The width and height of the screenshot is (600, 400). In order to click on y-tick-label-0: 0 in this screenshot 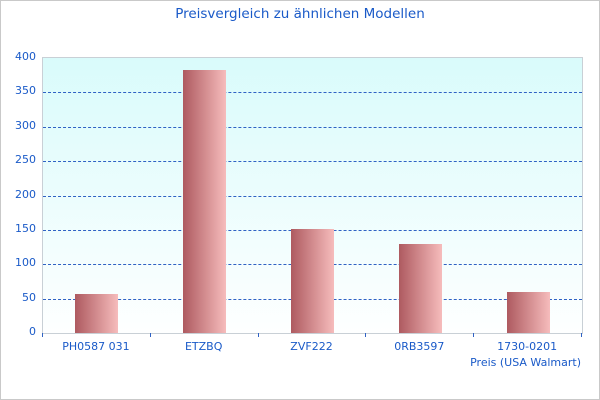, I will do `click(32, 331)`.